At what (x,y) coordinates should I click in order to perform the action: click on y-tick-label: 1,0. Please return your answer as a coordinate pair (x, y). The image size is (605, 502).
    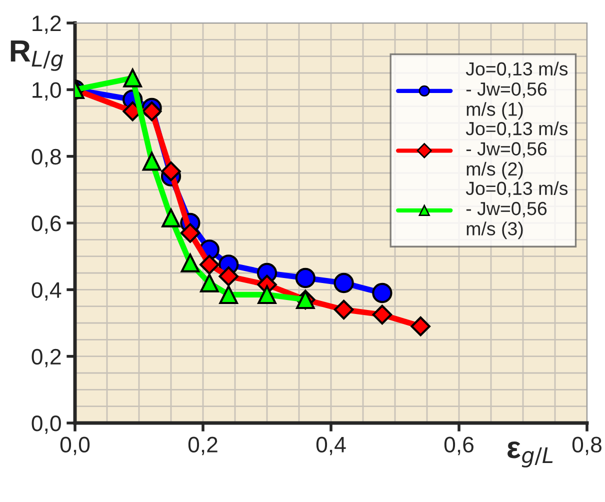
    Looking at the image, I should click on (46, 91).